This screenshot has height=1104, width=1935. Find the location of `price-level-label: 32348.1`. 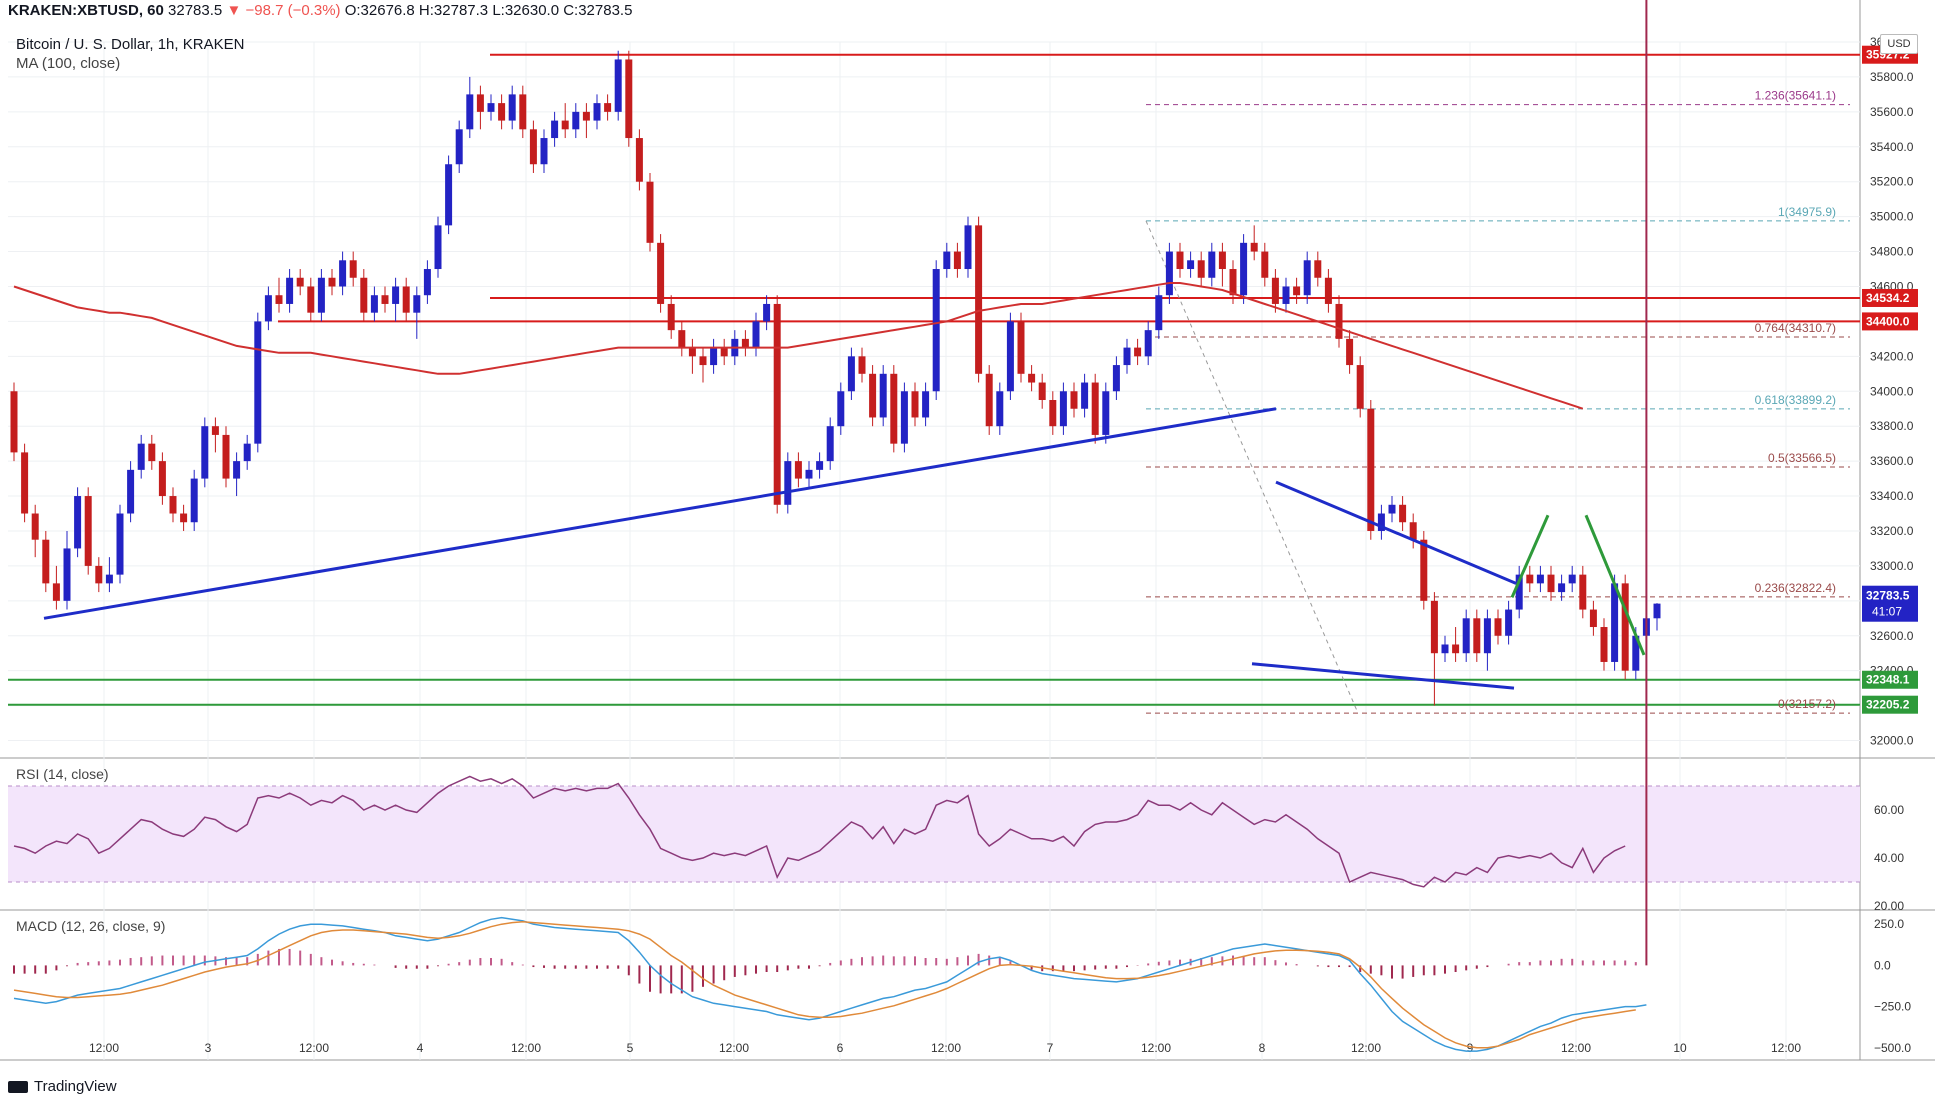

price-level-label: 32348.1 is located at coordinates (1888, 680).